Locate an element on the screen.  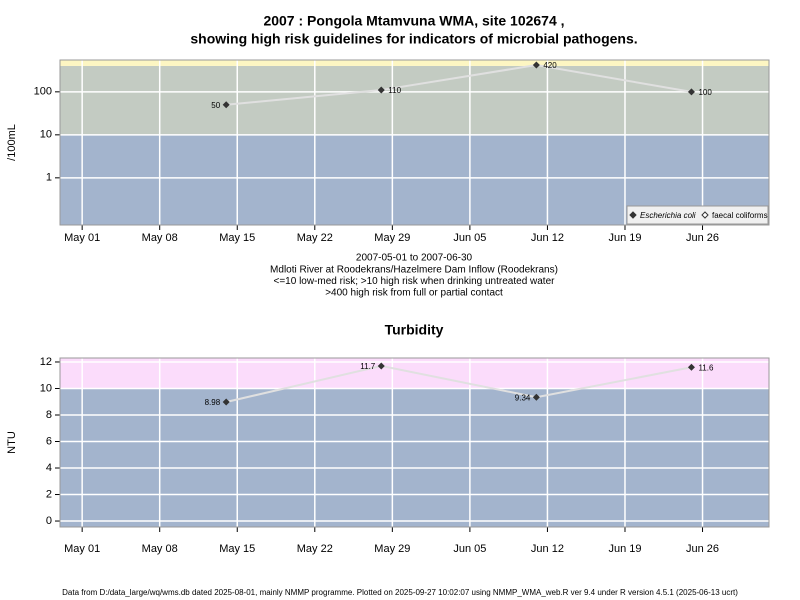
y-tick-label: 4 is located at coordinates (49, 468).